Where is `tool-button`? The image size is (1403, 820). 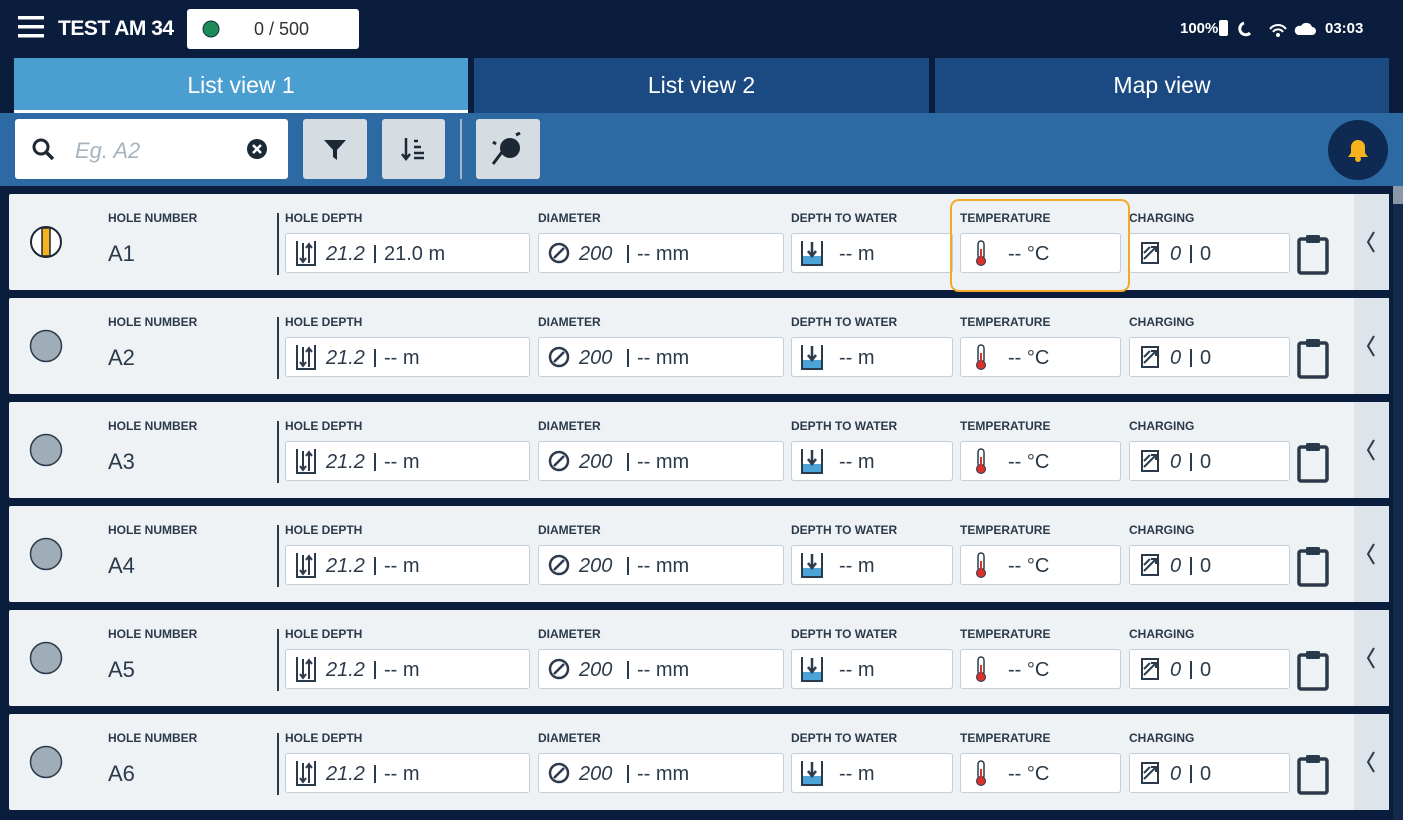
tool-button is located at coordinates (508, 149).